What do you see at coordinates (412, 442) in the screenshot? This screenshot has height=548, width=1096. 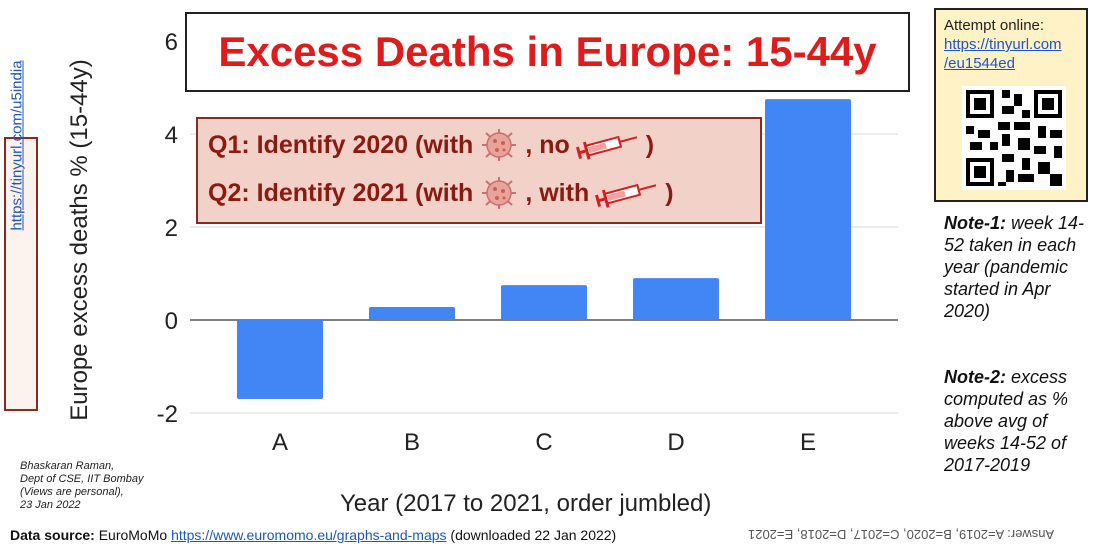 I see `x-tick-label: B` at bounding box center [412, 442].